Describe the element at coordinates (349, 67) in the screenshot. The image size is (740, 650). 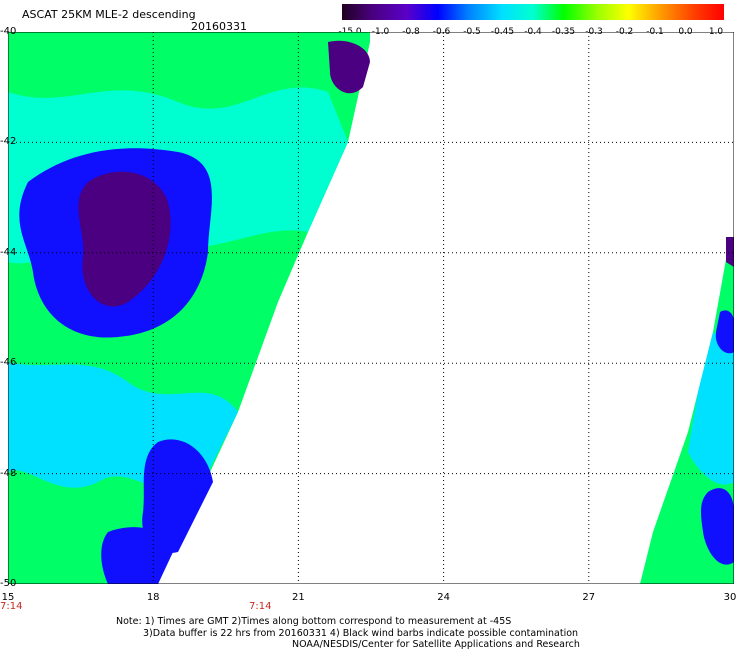
I see `swath-west-purple2` at that location.